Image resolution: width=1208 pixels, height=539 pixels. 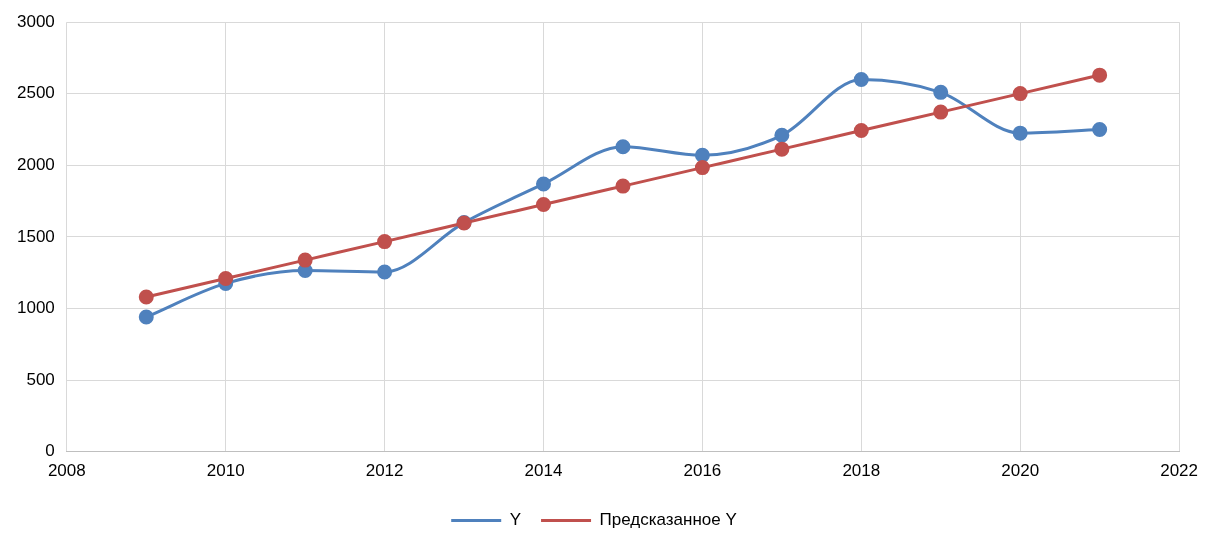 What do you see at coordinates (543, 471) in the screenshot?
I see `x-tick-label: 2014` at bounding box center [543, 471].